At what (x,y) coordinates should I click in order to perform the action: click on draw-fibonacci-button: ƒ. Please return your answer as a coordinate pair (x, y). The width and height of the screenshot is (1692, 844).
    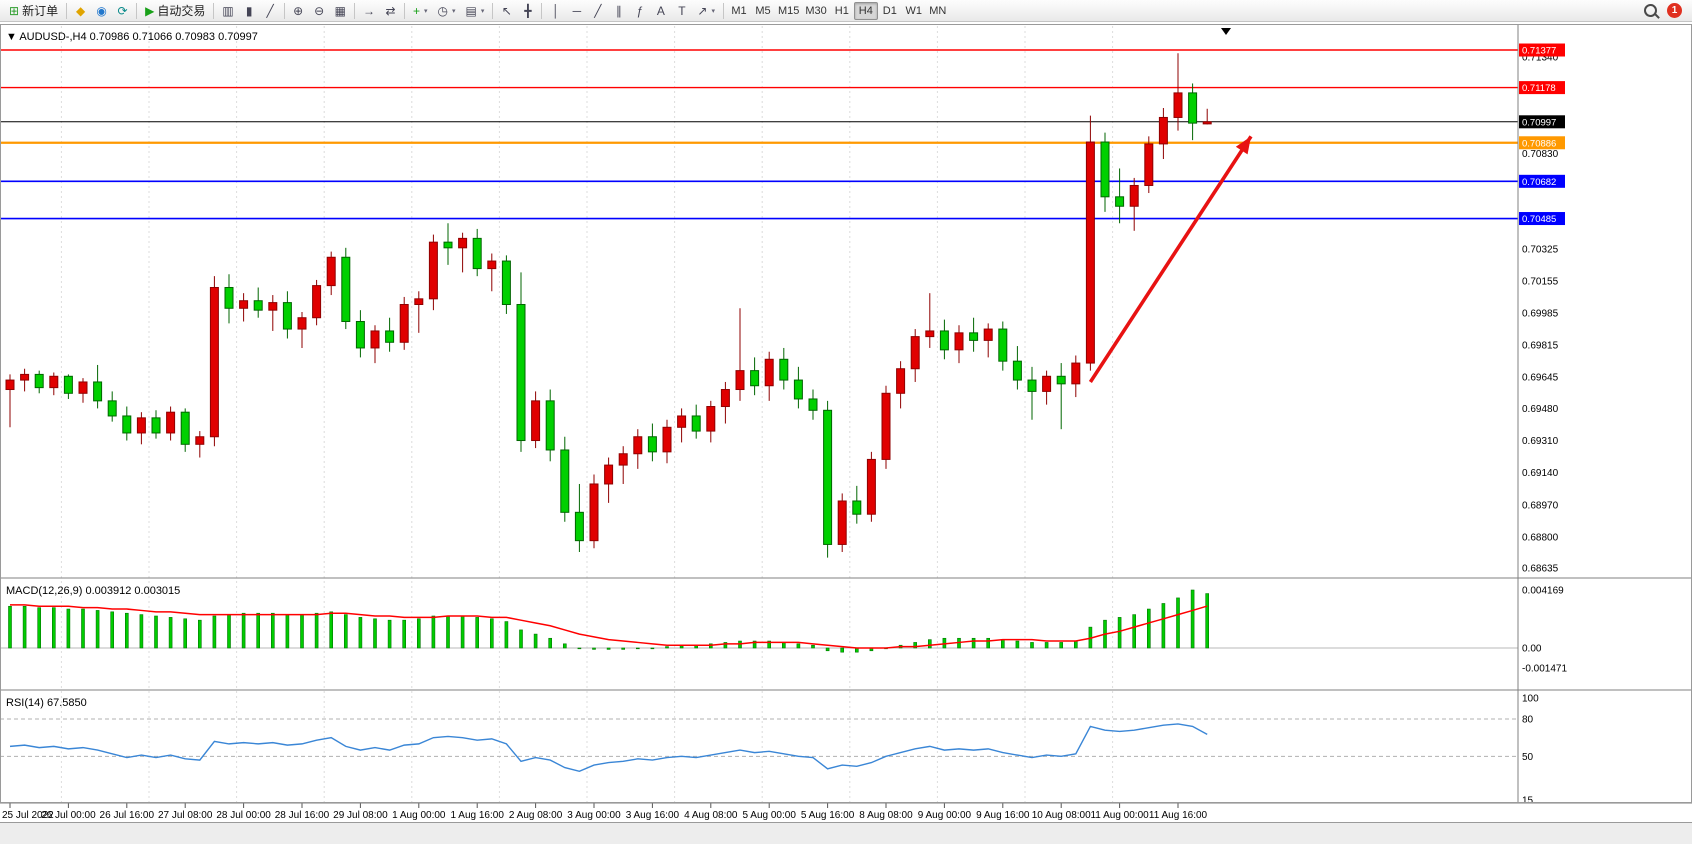
    Looking at the image, I should click on (639, 10).